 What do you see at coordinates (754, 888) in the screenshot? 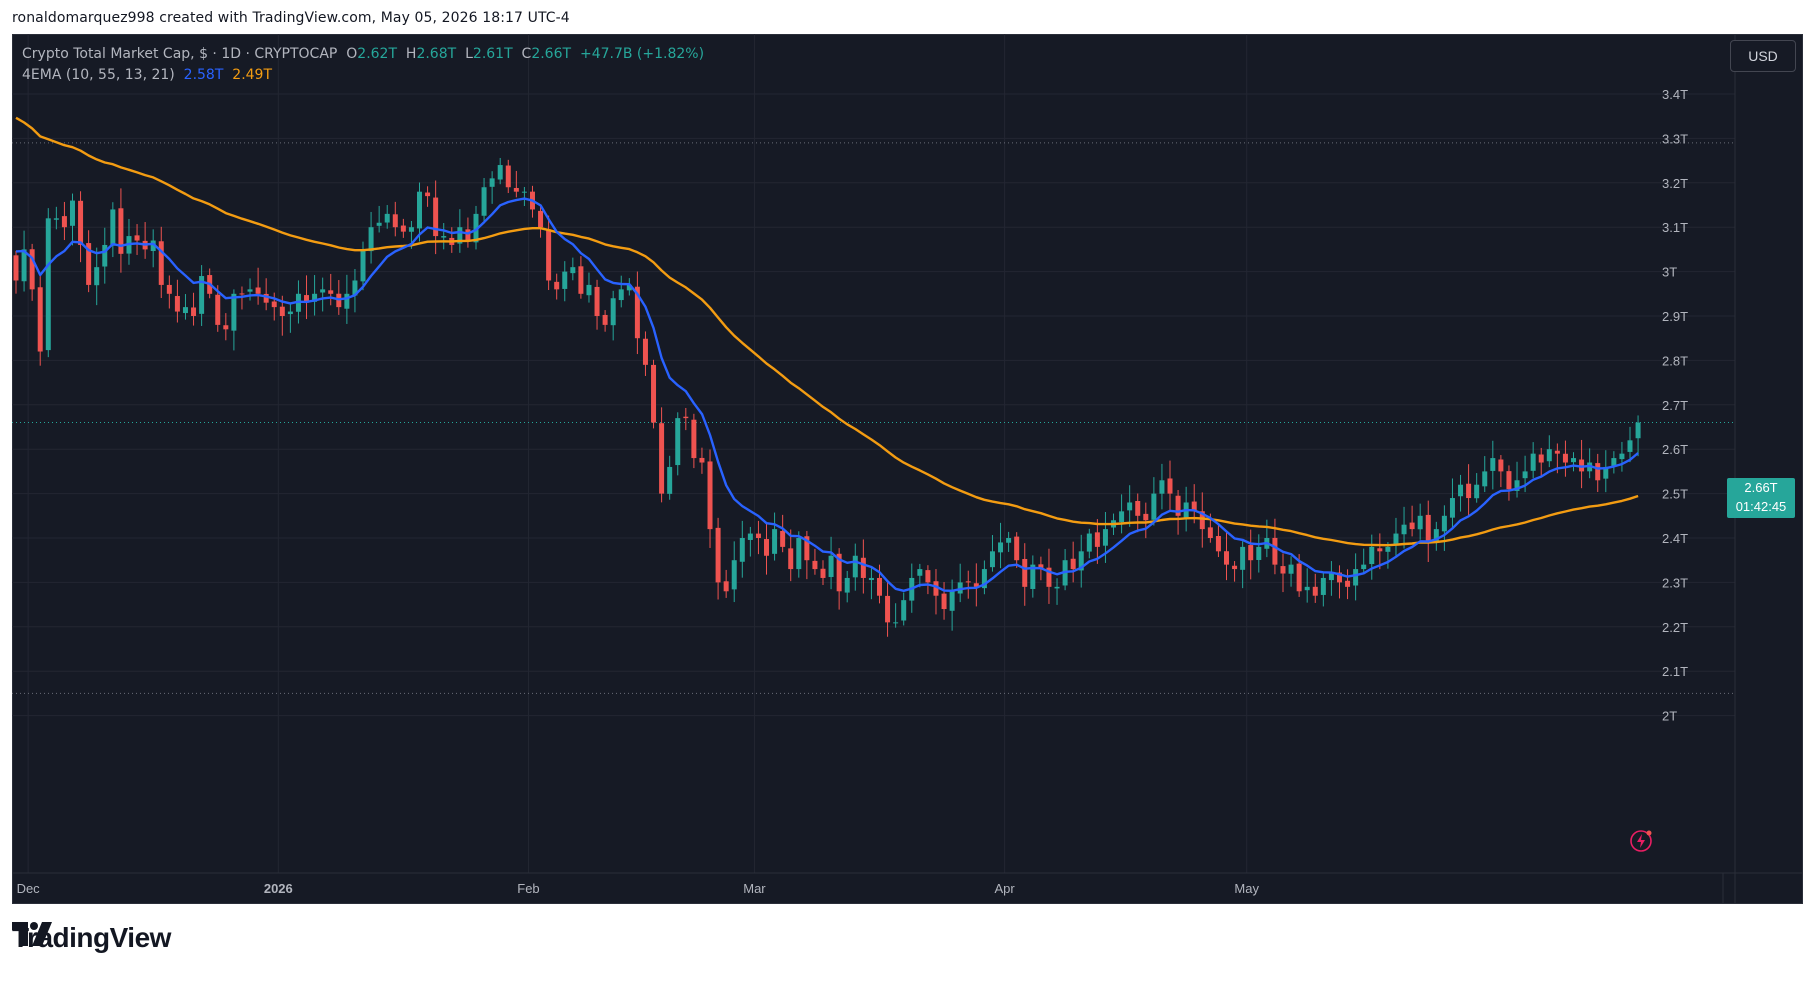
I see `x-tick-label: Mar` at bounding box center [754, 888].